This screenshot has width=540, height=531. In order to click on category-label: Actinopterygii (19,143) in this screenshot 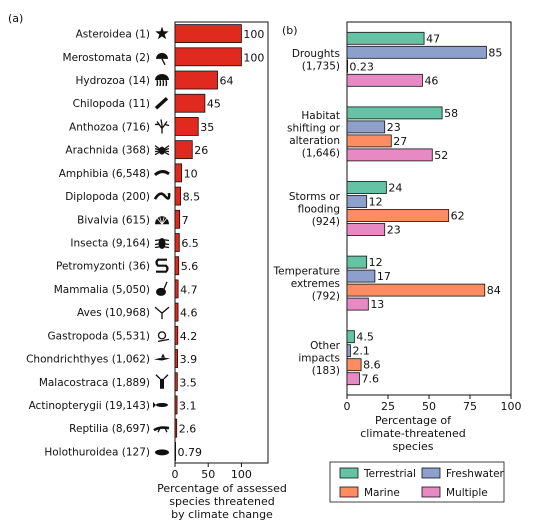, I will do `click(89, 406)`.